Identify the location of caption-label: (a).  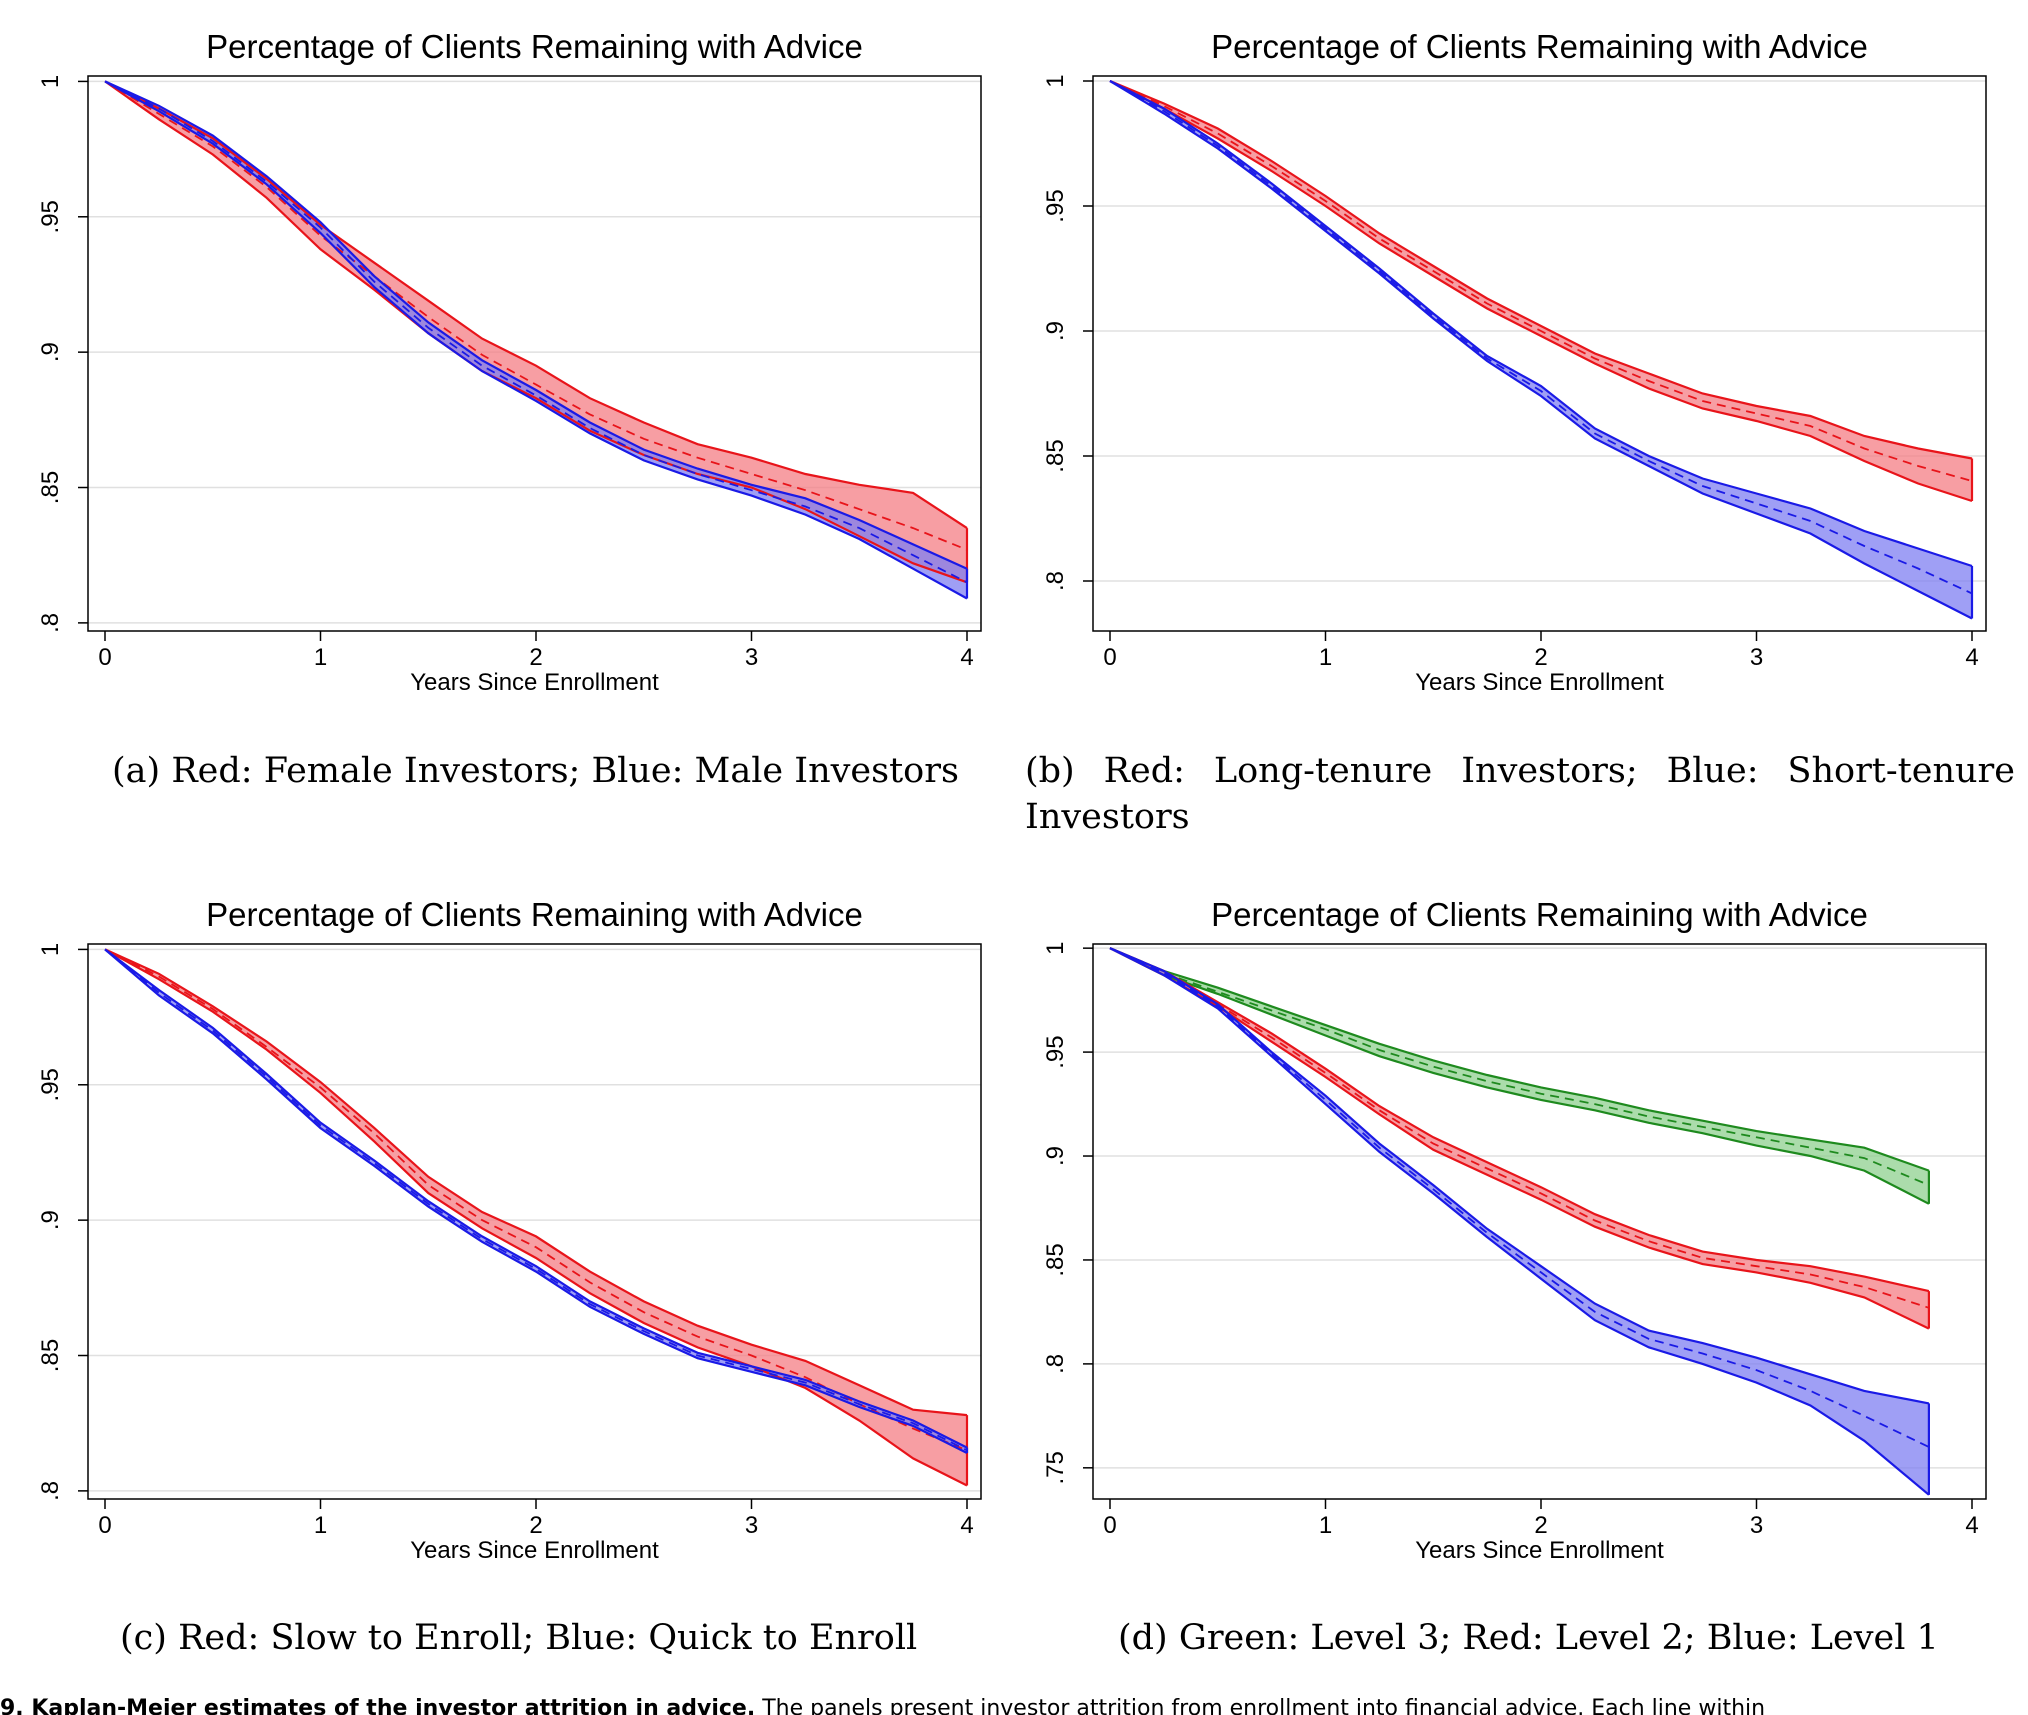
(136, 771).